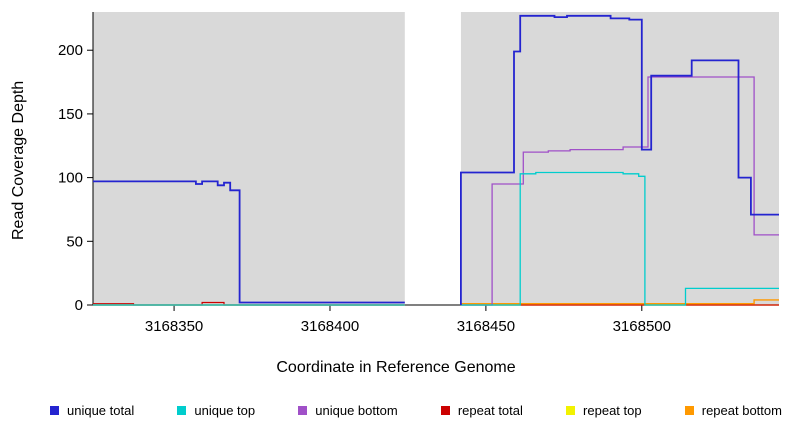 The height and width of the screenshot is (432, 792). Describe the element at coordinates (74, 241) in the screenshot. I see `svg-text: 50` at that location.